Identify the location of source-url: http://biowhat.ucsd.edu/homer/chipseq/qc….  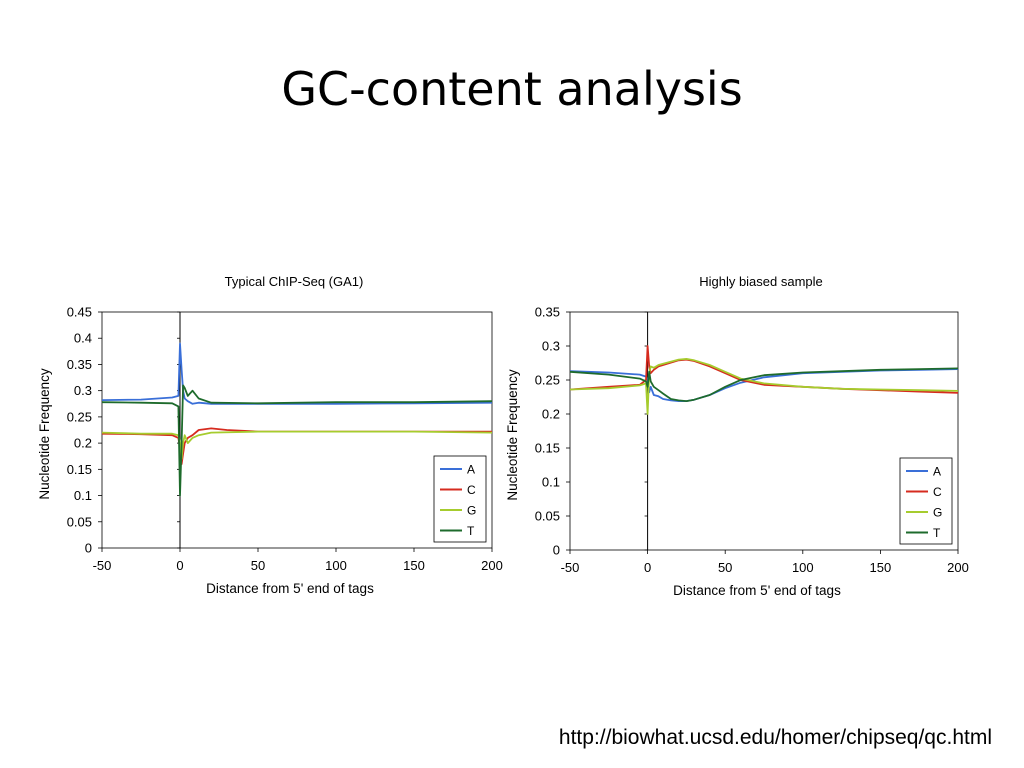
(775, 737).